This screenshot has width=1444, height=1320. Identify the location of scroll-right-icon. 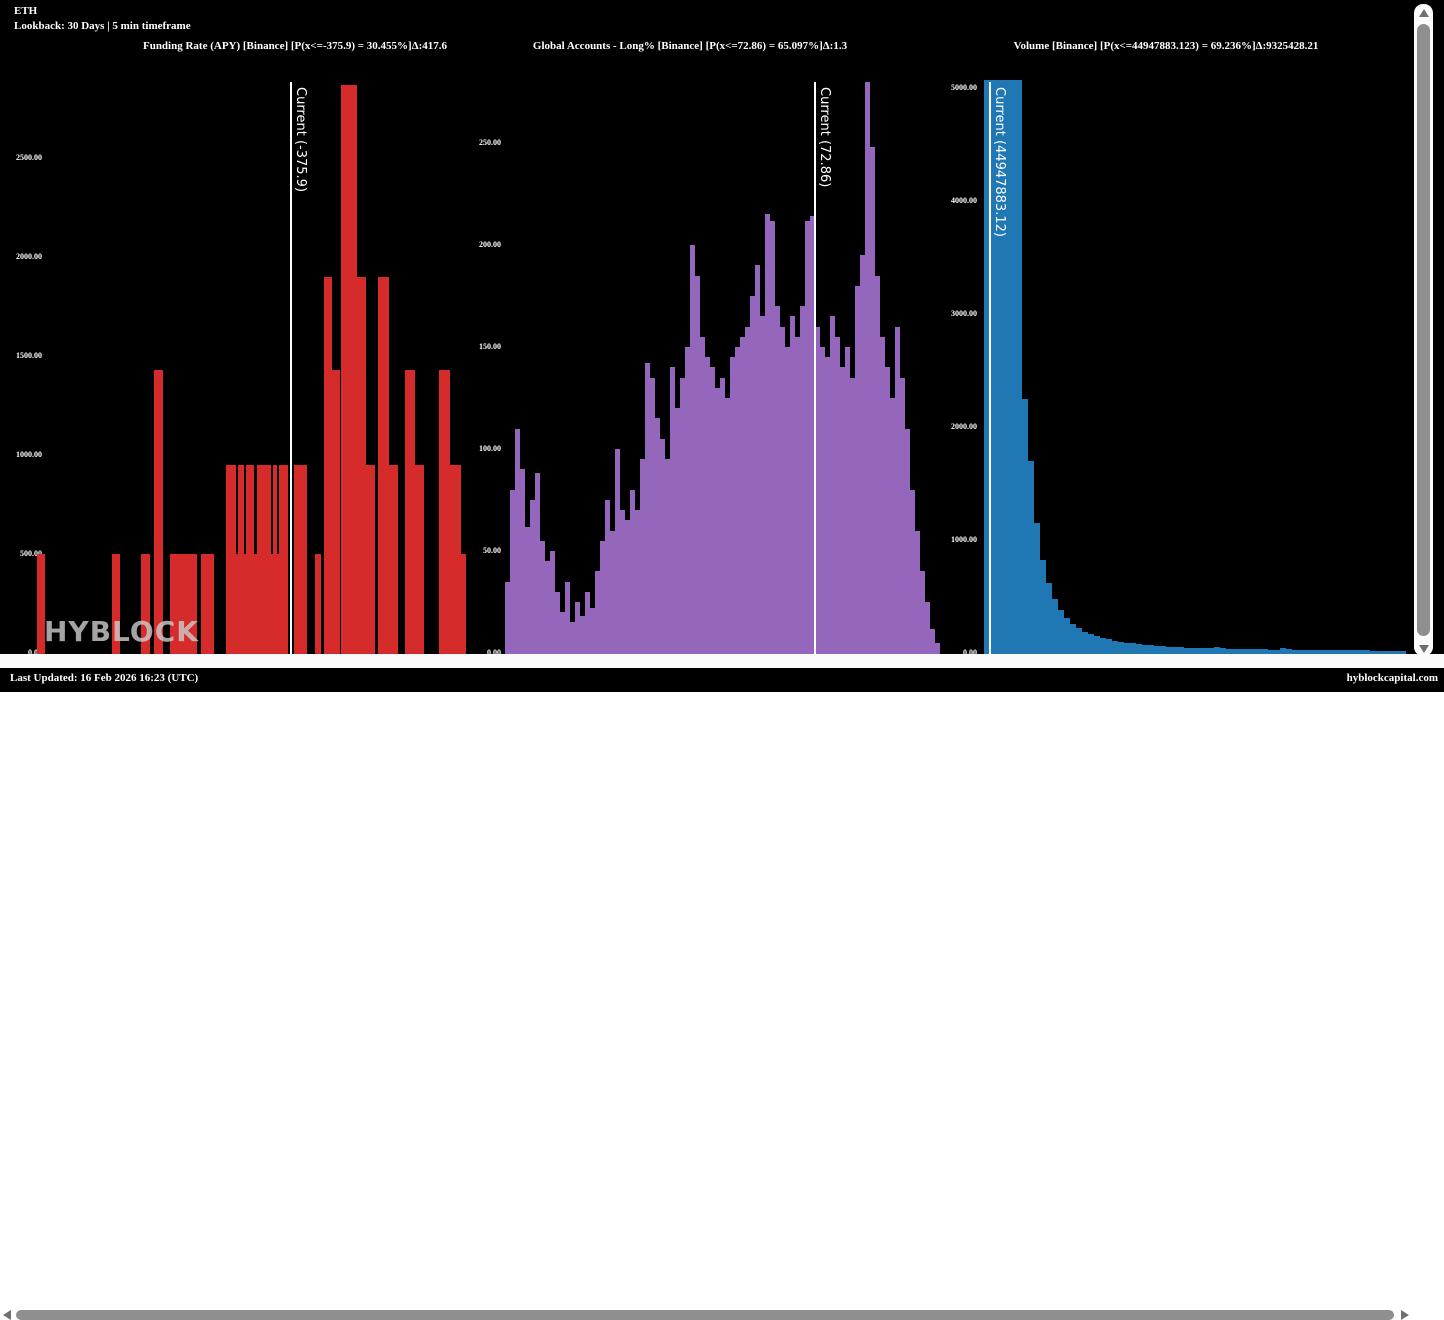
(1405, 1315).